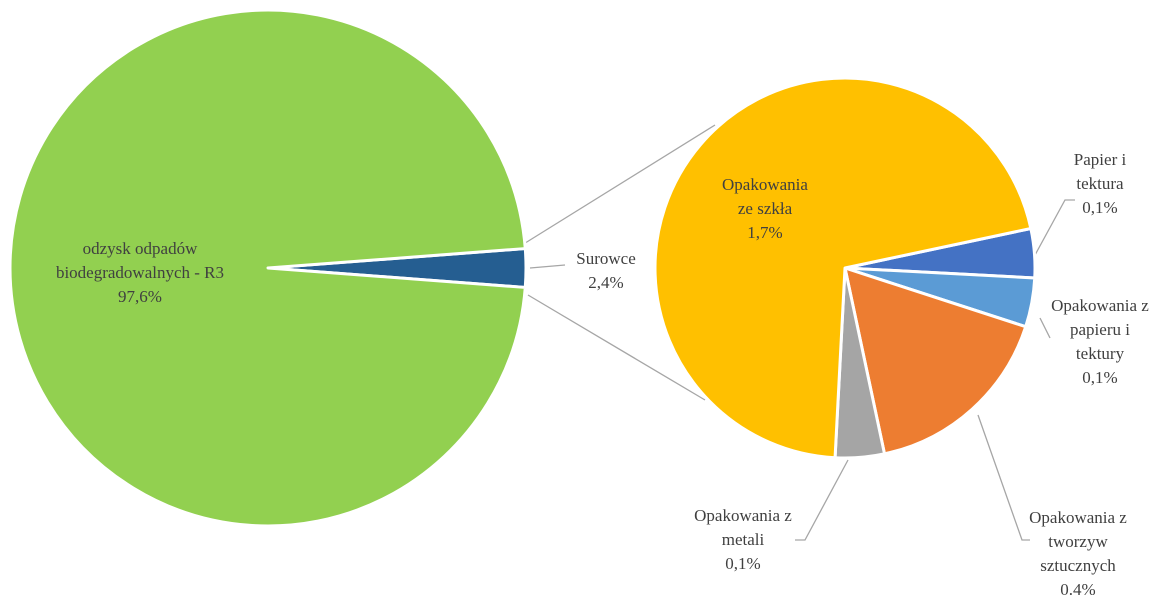  I want to click on slice-label: Opakowania z papieru i tektury 0,1%, so click(1100, 342).